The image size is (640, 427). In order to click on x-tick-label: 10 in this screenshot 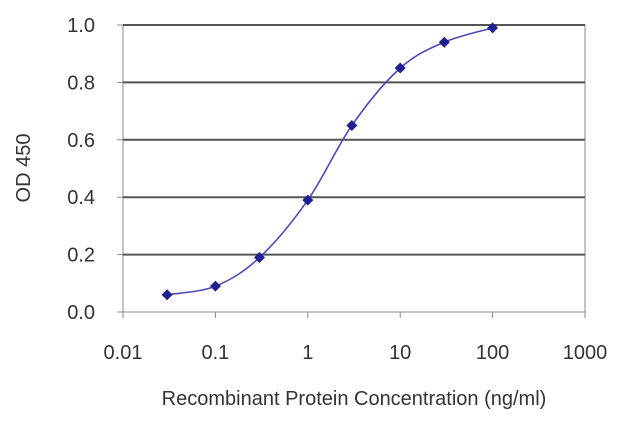, I will do `click(400, 353)`.